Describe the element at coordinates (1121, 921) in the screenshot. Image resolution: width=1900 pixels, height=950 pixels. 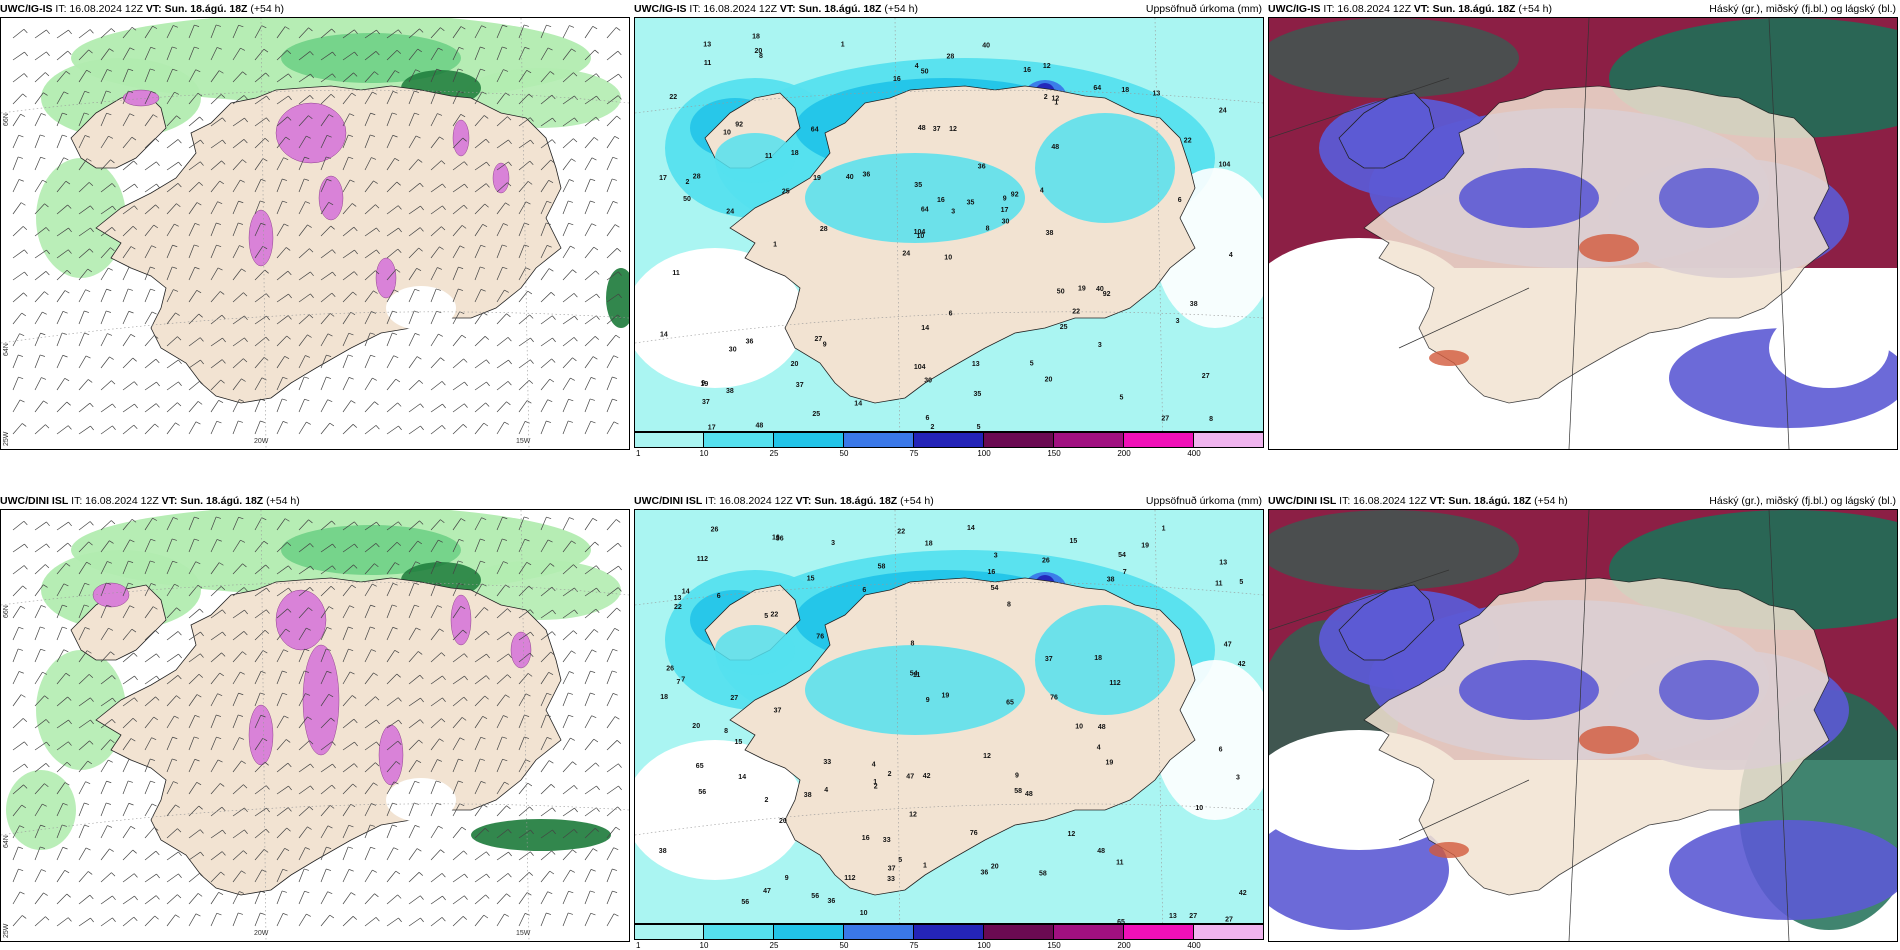
I see `precip-value-label: 65` at that location.